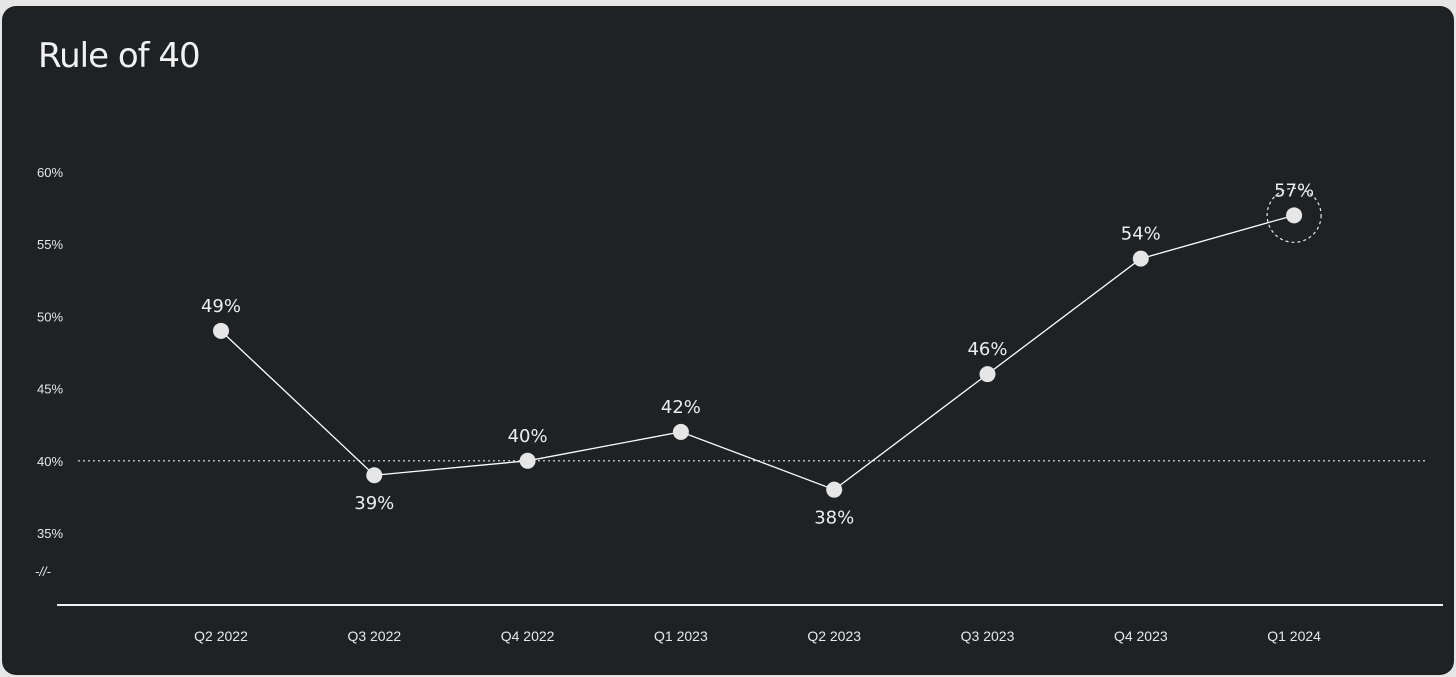 This screenshot has width=1456, height=677. What do you see at coordinates (50, 316) in the screenshot?
I see `y-tick-label: 50%` at bounding box center [50, 316].